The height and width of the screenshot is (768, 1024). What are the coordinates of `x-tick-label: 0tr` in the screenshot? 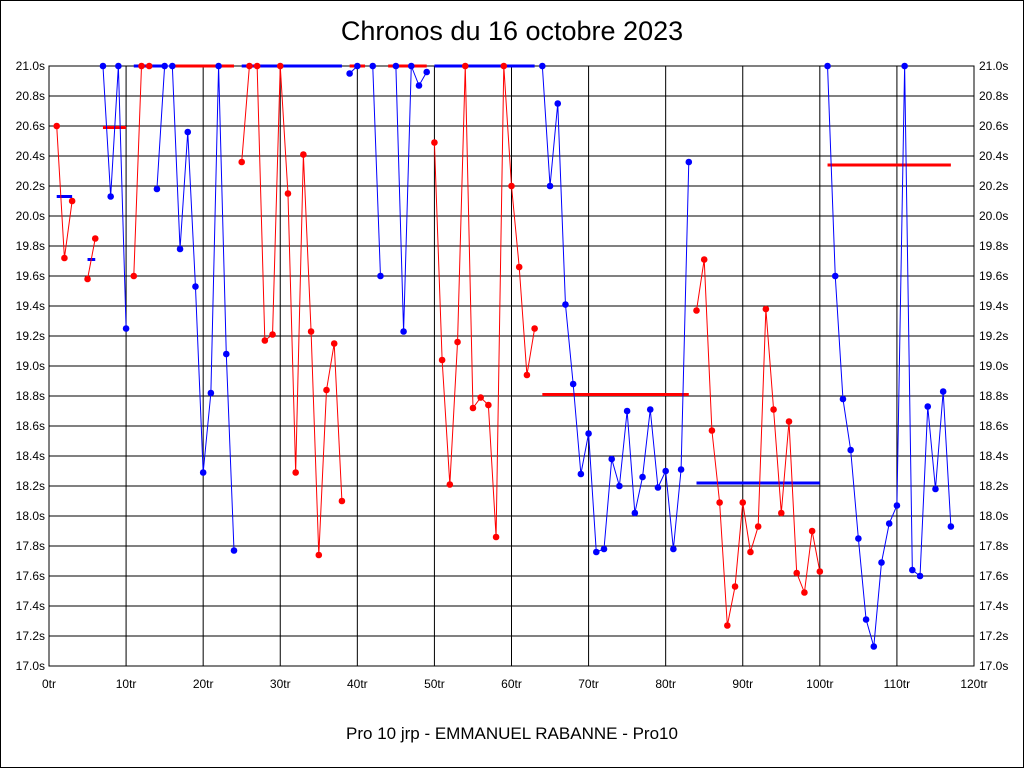 It's located at (49, 684).